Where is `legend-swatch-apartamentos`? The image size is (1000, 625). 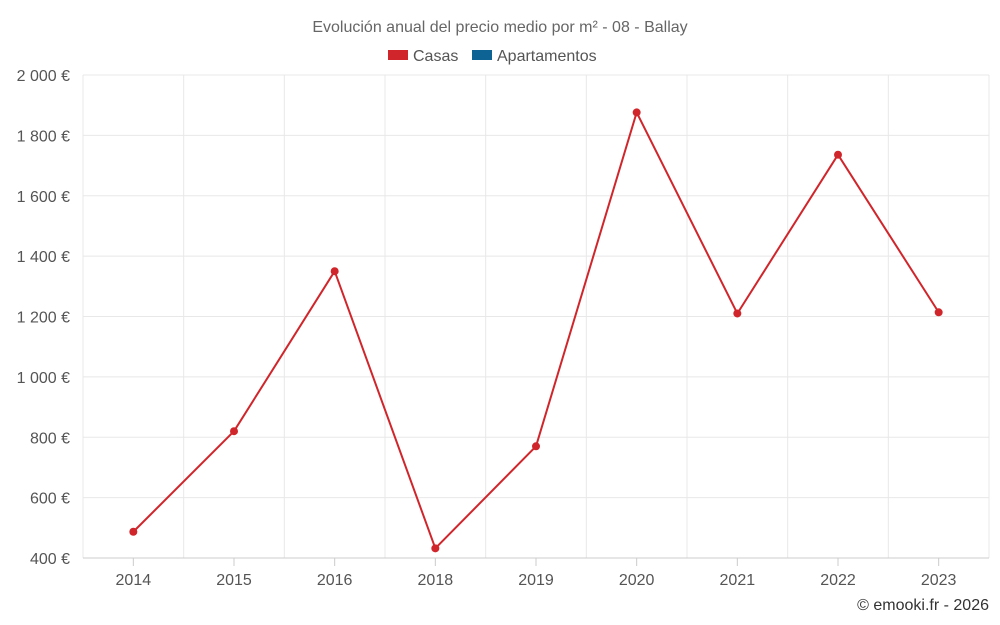
legend-swatch-apartamentos is located at coordinates (482, 55).